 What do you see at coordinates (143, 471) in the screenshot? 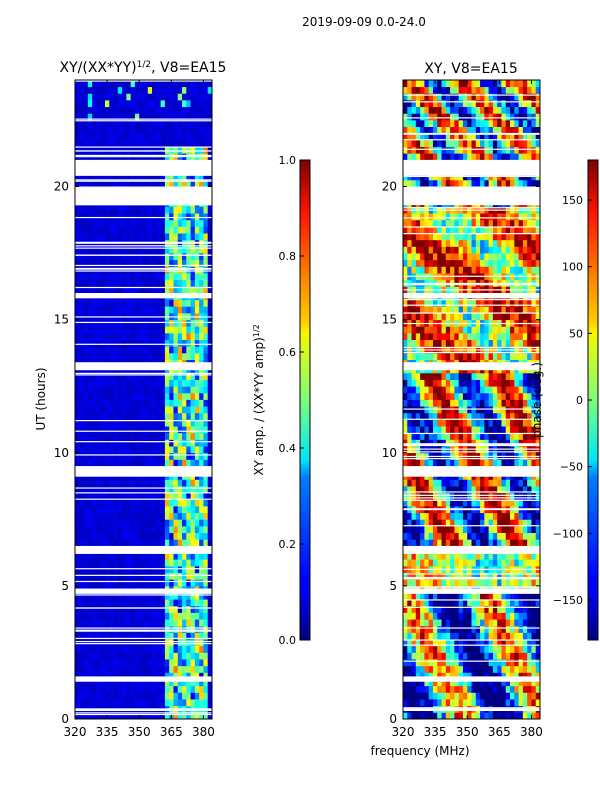
I see `amp-flagged-band` at bounding box center [143, 471].